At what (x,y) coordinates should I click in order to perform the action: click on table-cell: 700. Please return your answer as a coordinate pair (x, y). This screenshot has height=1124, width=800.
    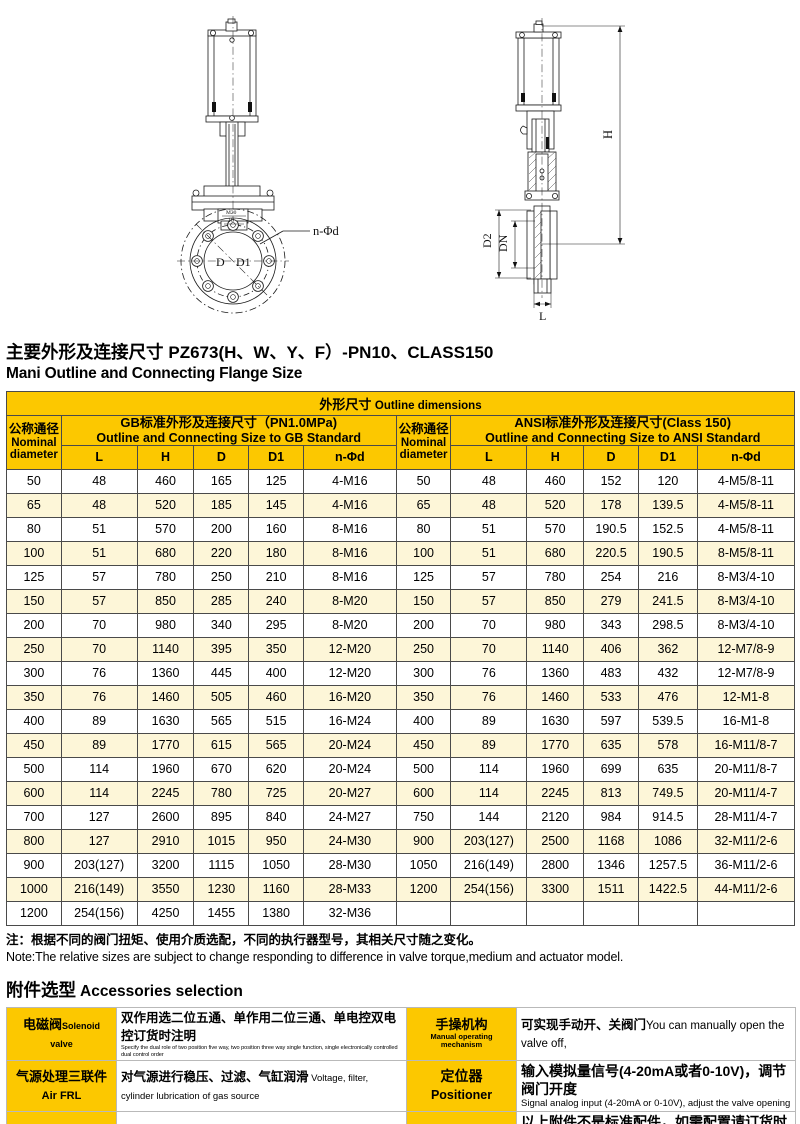
    Looking at the image, I should click on (34, 817).